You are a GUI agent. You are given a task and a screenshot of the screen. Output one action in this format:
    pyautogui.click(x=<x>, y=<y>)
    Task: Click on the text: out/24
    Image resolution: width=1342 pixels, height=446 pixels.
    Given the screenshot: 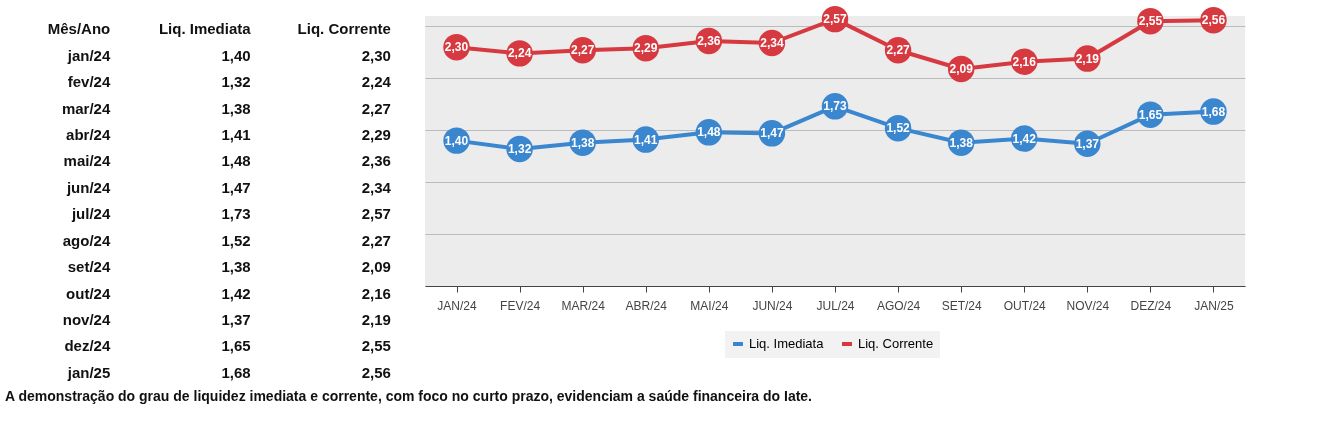 What is the action you would take?
    pyautogui.click(x=88, y=293)
    